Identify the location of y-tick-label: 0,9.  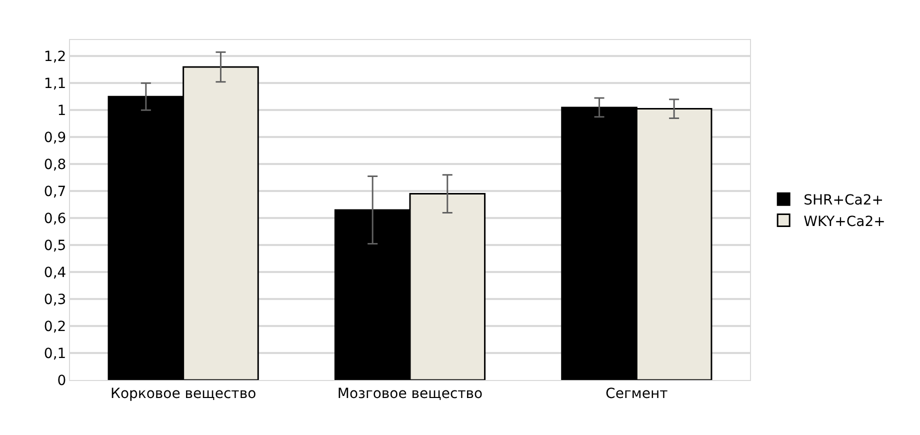
(55, 138).